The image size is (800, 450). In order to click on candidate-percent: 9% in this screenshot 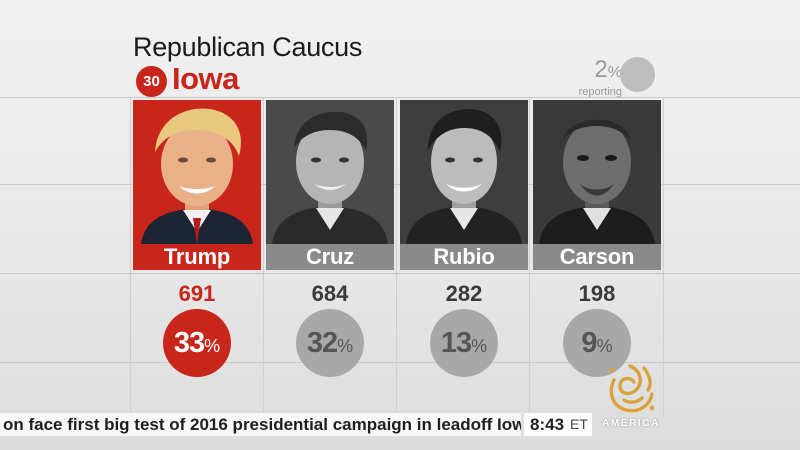, I will do `click(597, 343)`.